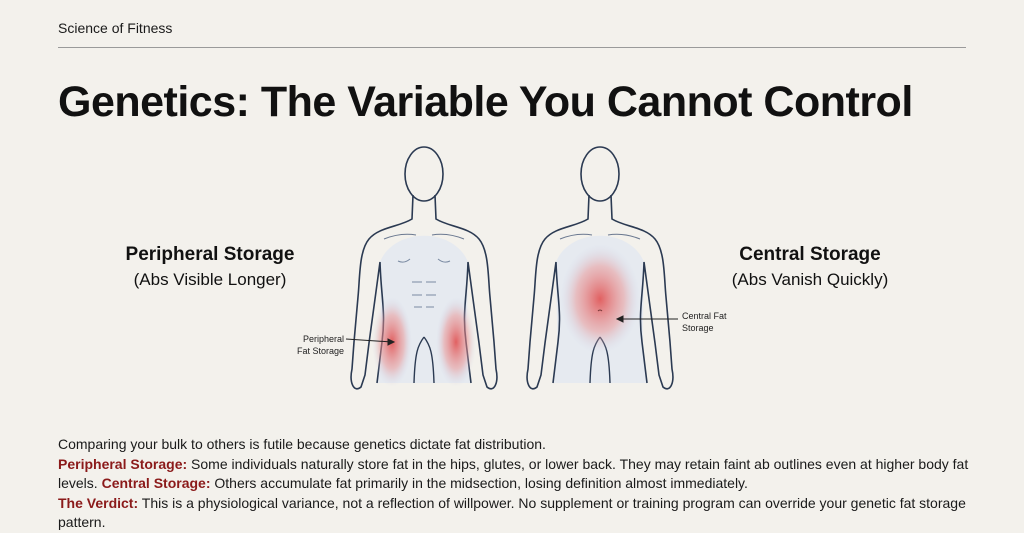  I want to click on section-kicker: Science of Fitness, so click(115, 28).